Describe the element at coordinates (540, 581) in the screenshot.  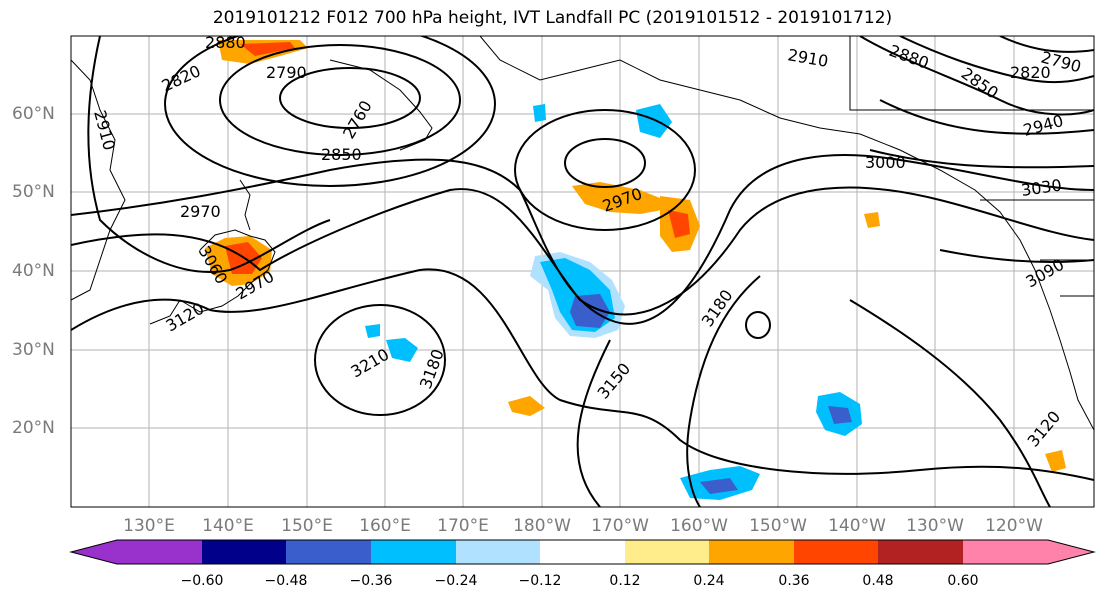
I see `colorbar-tick-label: −0.12` at that location.